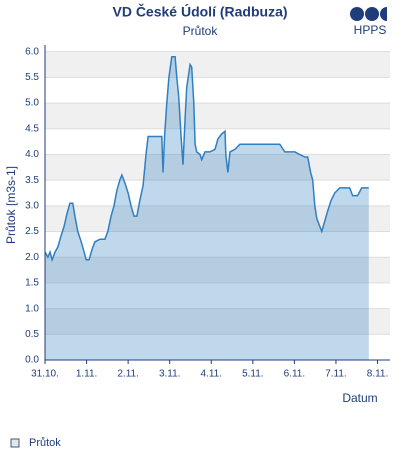 The width and height of the screenshot is (400, 460). Describe the element at coordinates (11, 205) in the screenshot. I see `y-axis-title: Průtok [m3s-1]` at that location.